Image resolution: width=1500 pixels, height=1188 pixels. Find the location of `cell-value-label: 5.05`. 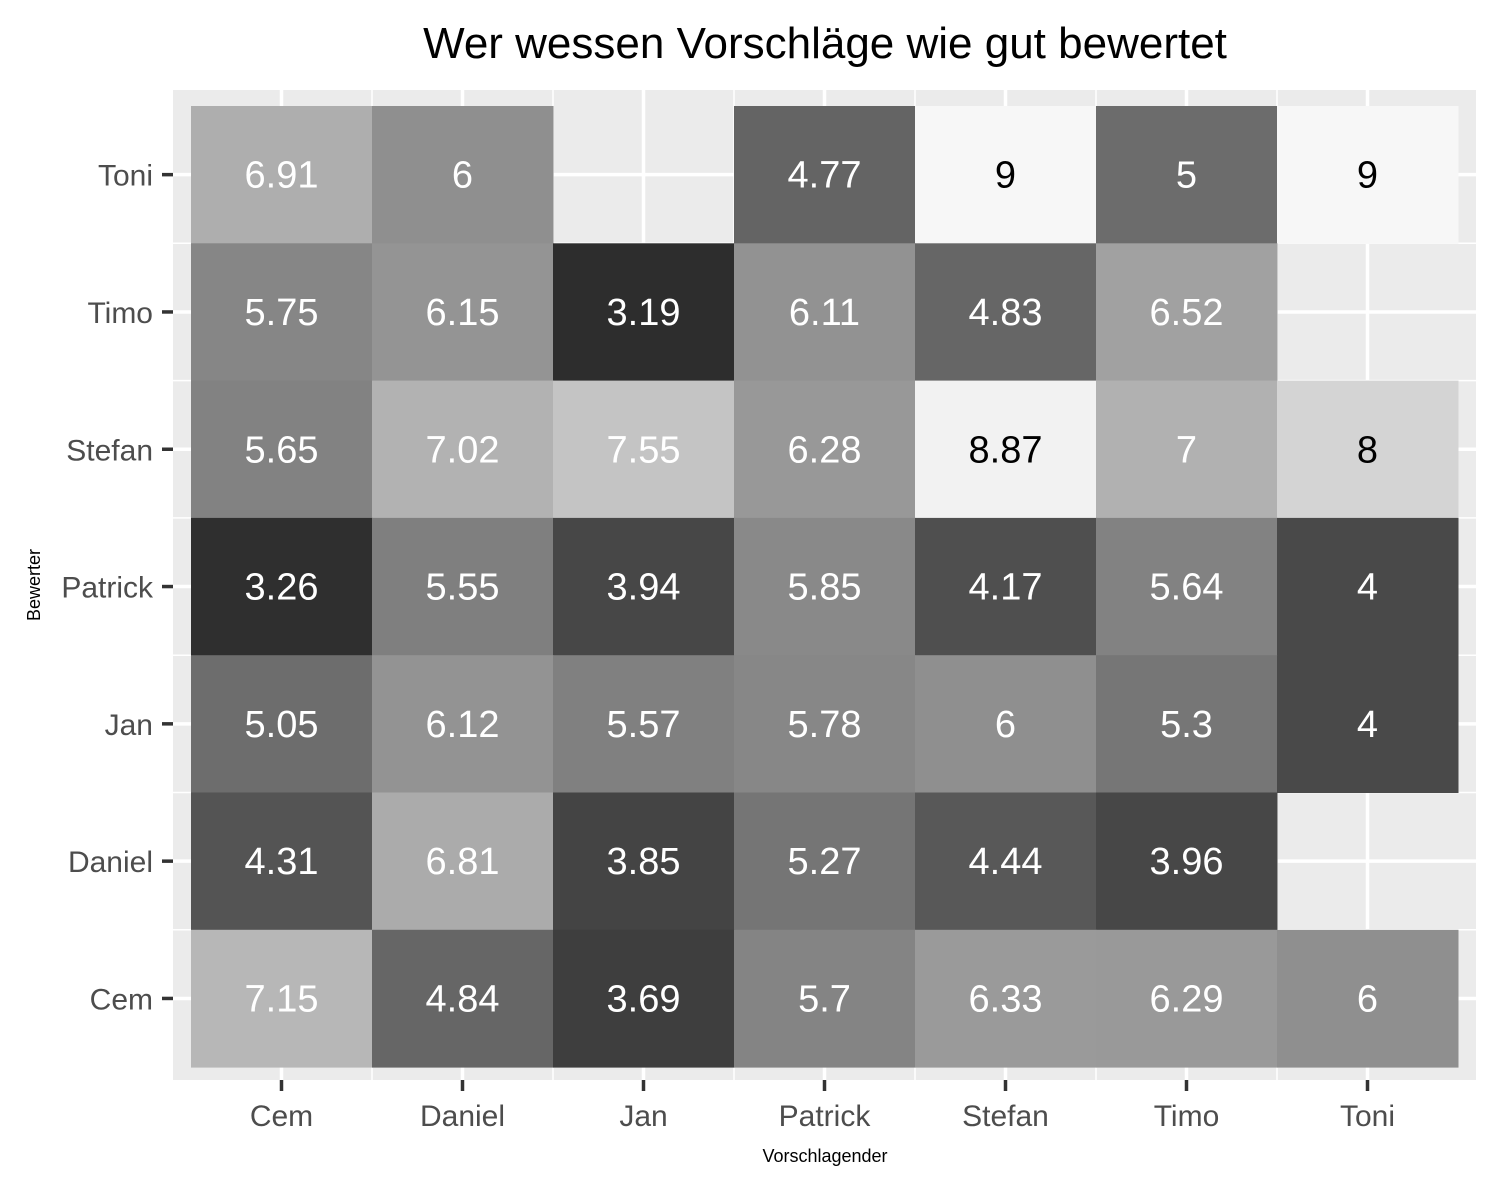

cell-value-label: 5.05 is located at coordinates (282, 725).